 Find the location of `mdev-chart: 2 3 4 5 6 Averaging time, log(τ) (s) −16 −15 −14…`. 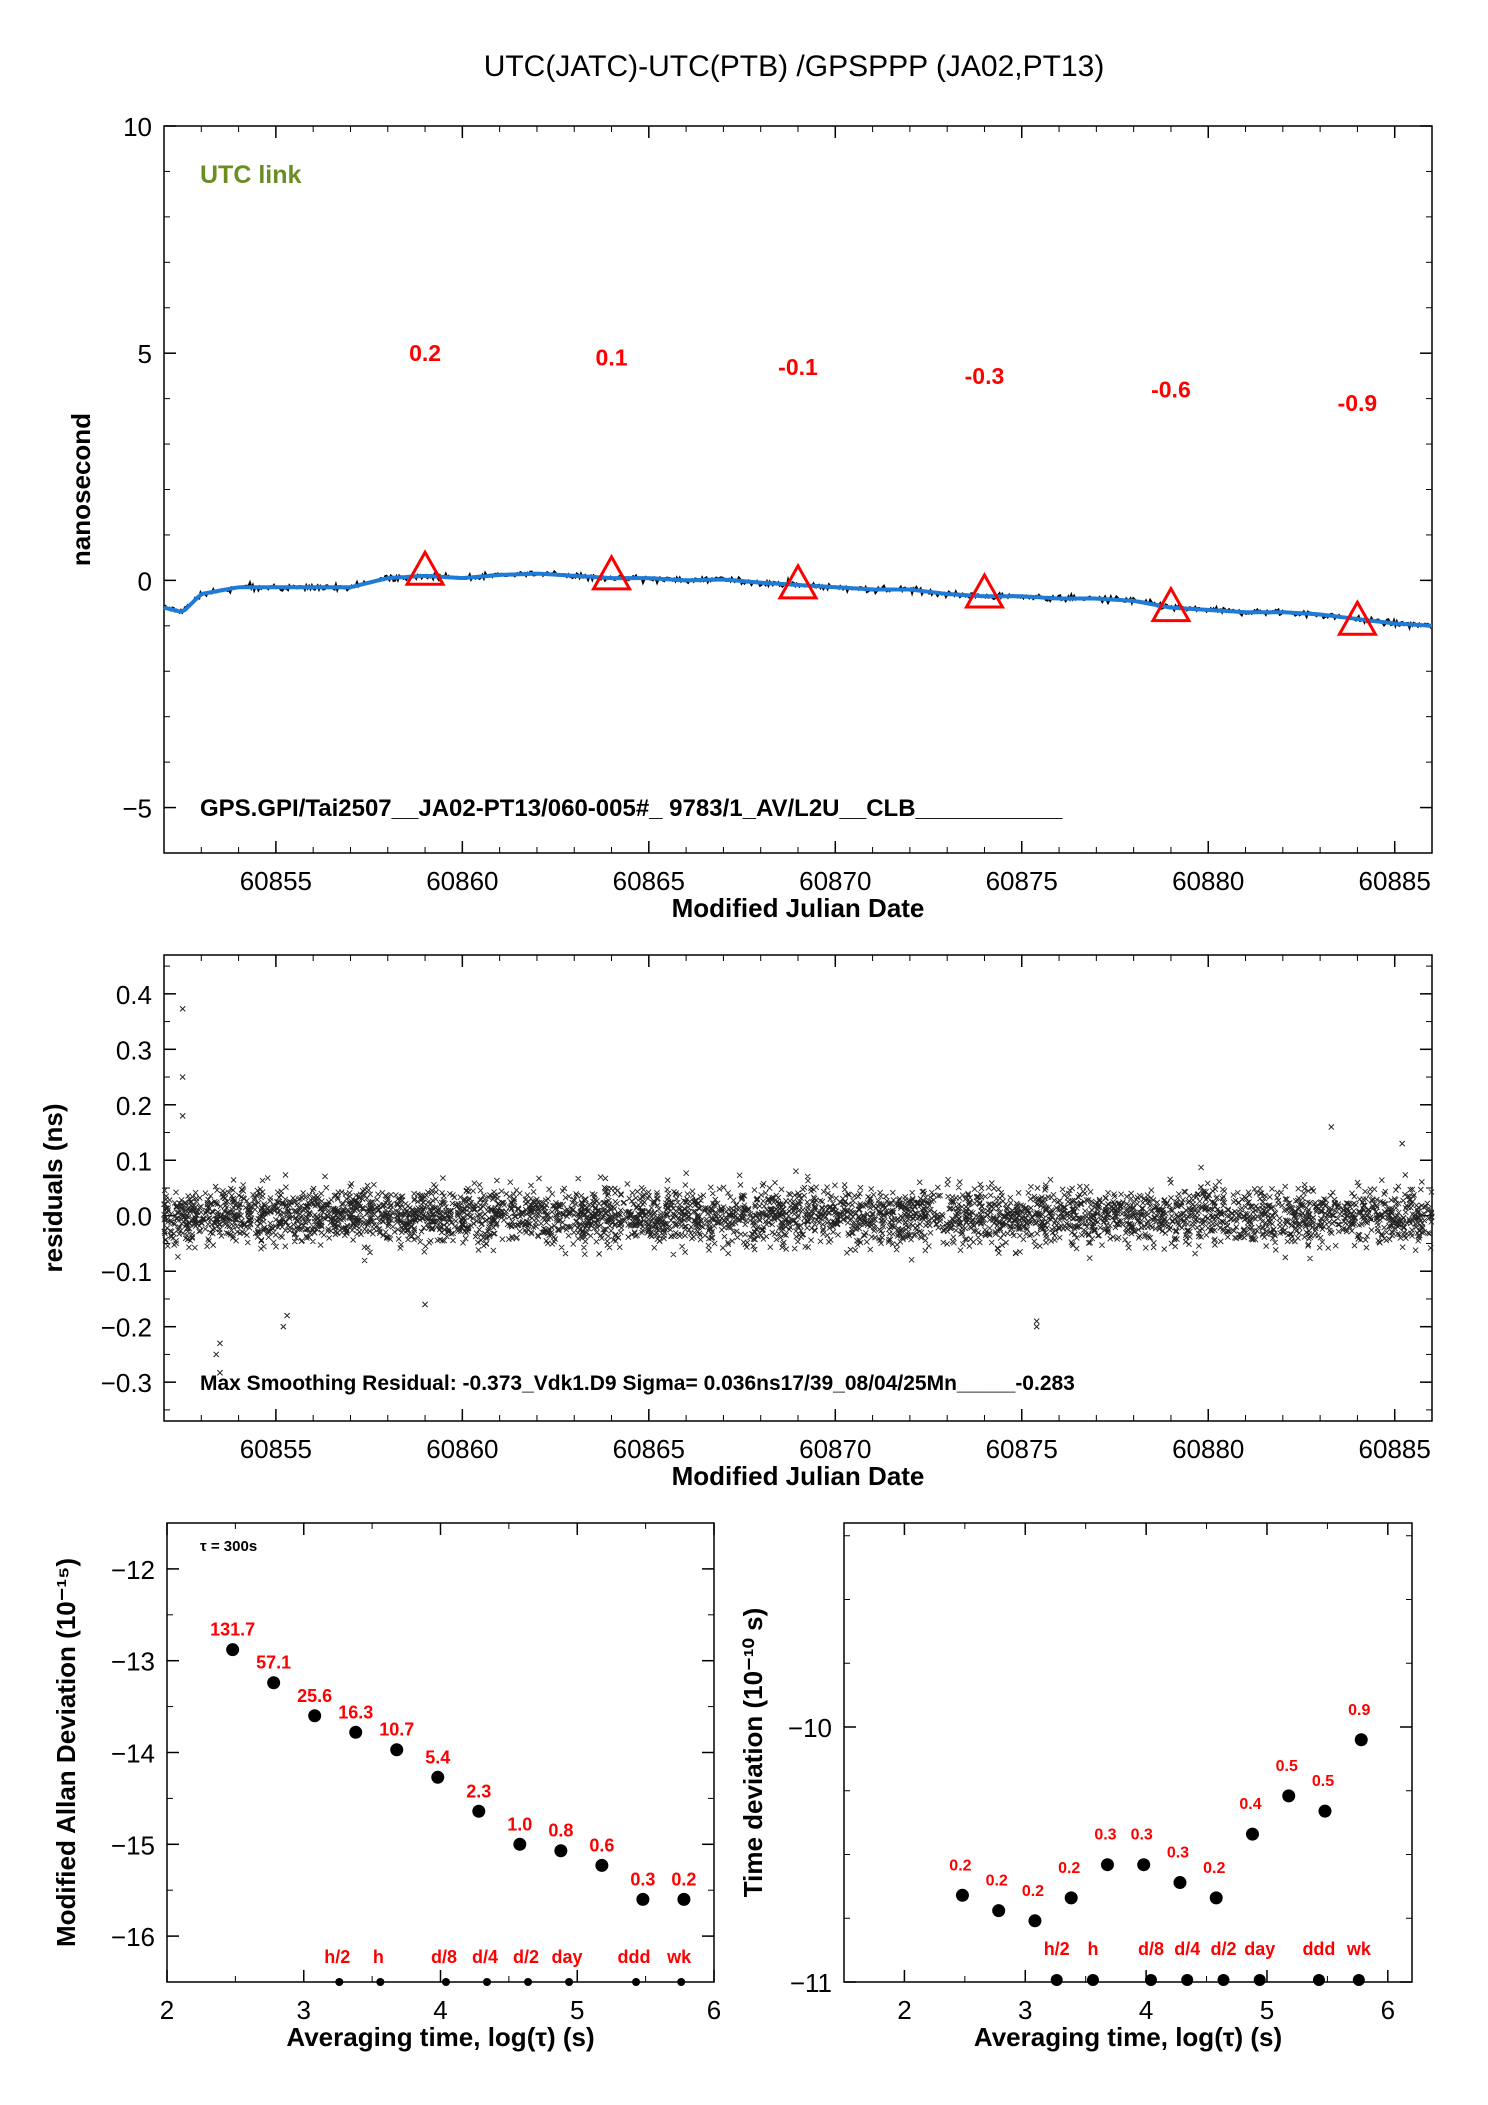

mdev-chart: 2 3 4 5 6 Averaging time, log(τ) (s) −16 −15 −14… is located at coordinates (386, 1787).